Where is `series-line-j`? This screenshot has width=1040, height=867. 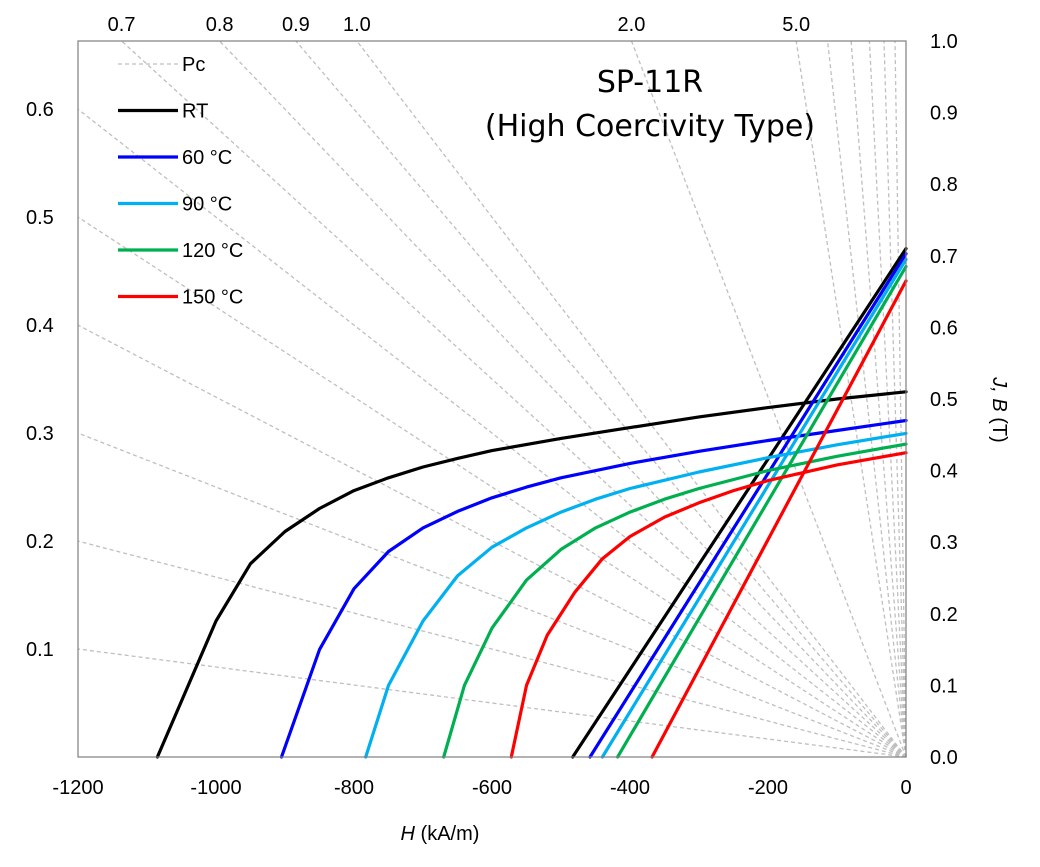
series-line-j is located at coordinates (708, 605).